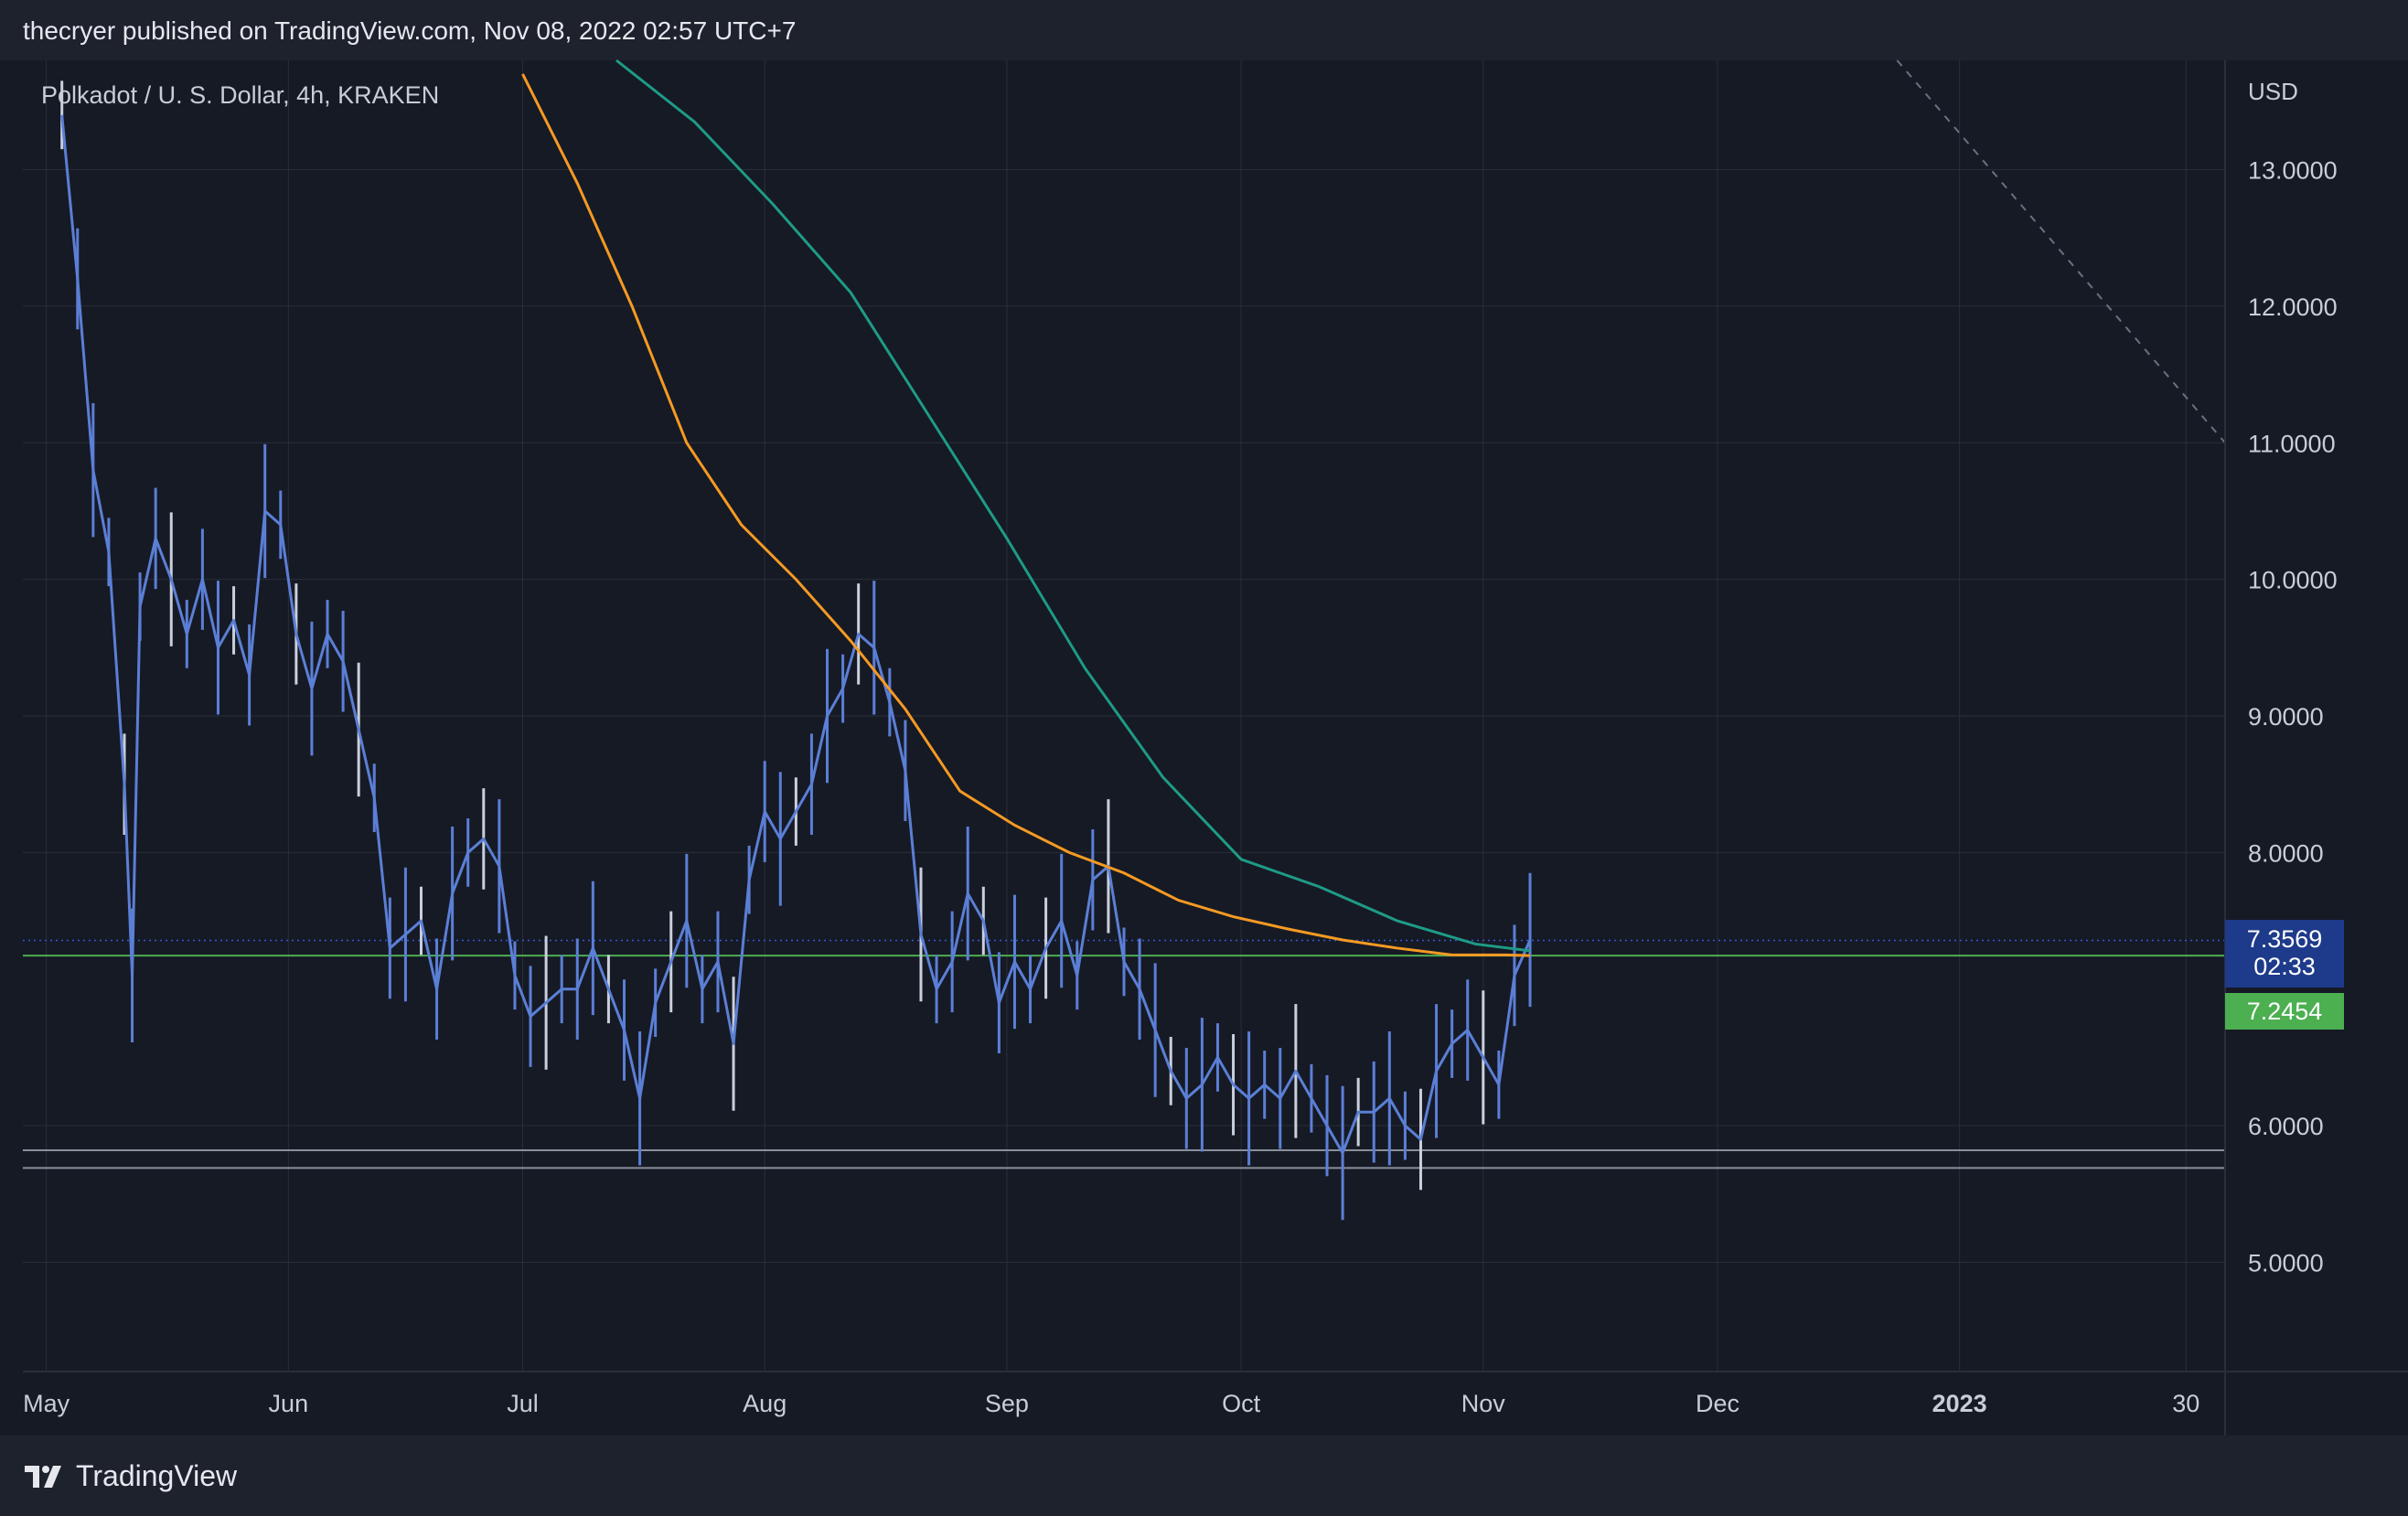  What do you see at coordinates (1960, 1404) in the screenshot?
I see `x-tick-label: 2023` at bounding box center [1960, 1404].